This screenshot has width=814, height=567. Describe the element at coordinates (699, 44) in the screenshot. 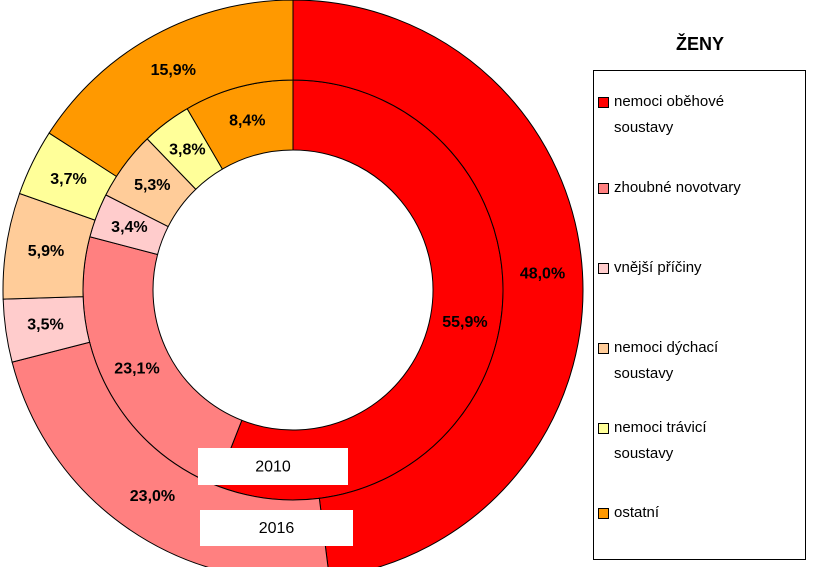

I see `legend-title: ŽENY` at that location.